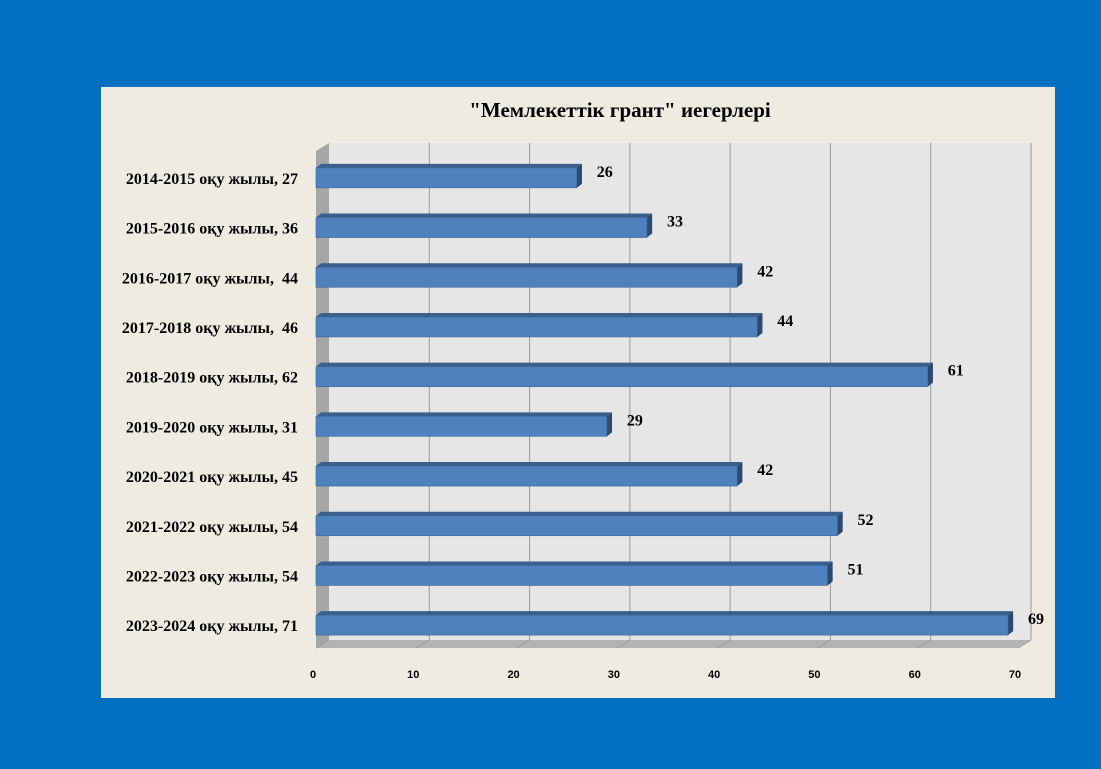 Image resolution: width=1101 pixels, height=769 pixels. What do you see at coordinates (855, 569) in the screenshot?
I see `value-label: 51` at bounding box center [855, 569].